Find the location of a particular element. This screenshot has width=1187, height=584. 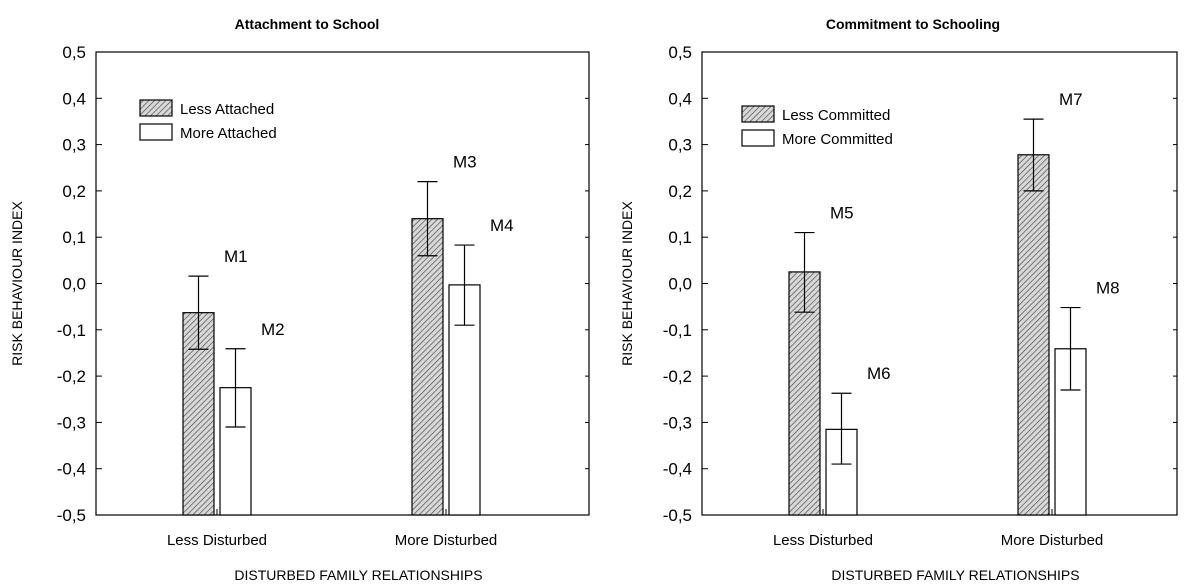

mean-label: M7 is located at coordinates (1071, 99).